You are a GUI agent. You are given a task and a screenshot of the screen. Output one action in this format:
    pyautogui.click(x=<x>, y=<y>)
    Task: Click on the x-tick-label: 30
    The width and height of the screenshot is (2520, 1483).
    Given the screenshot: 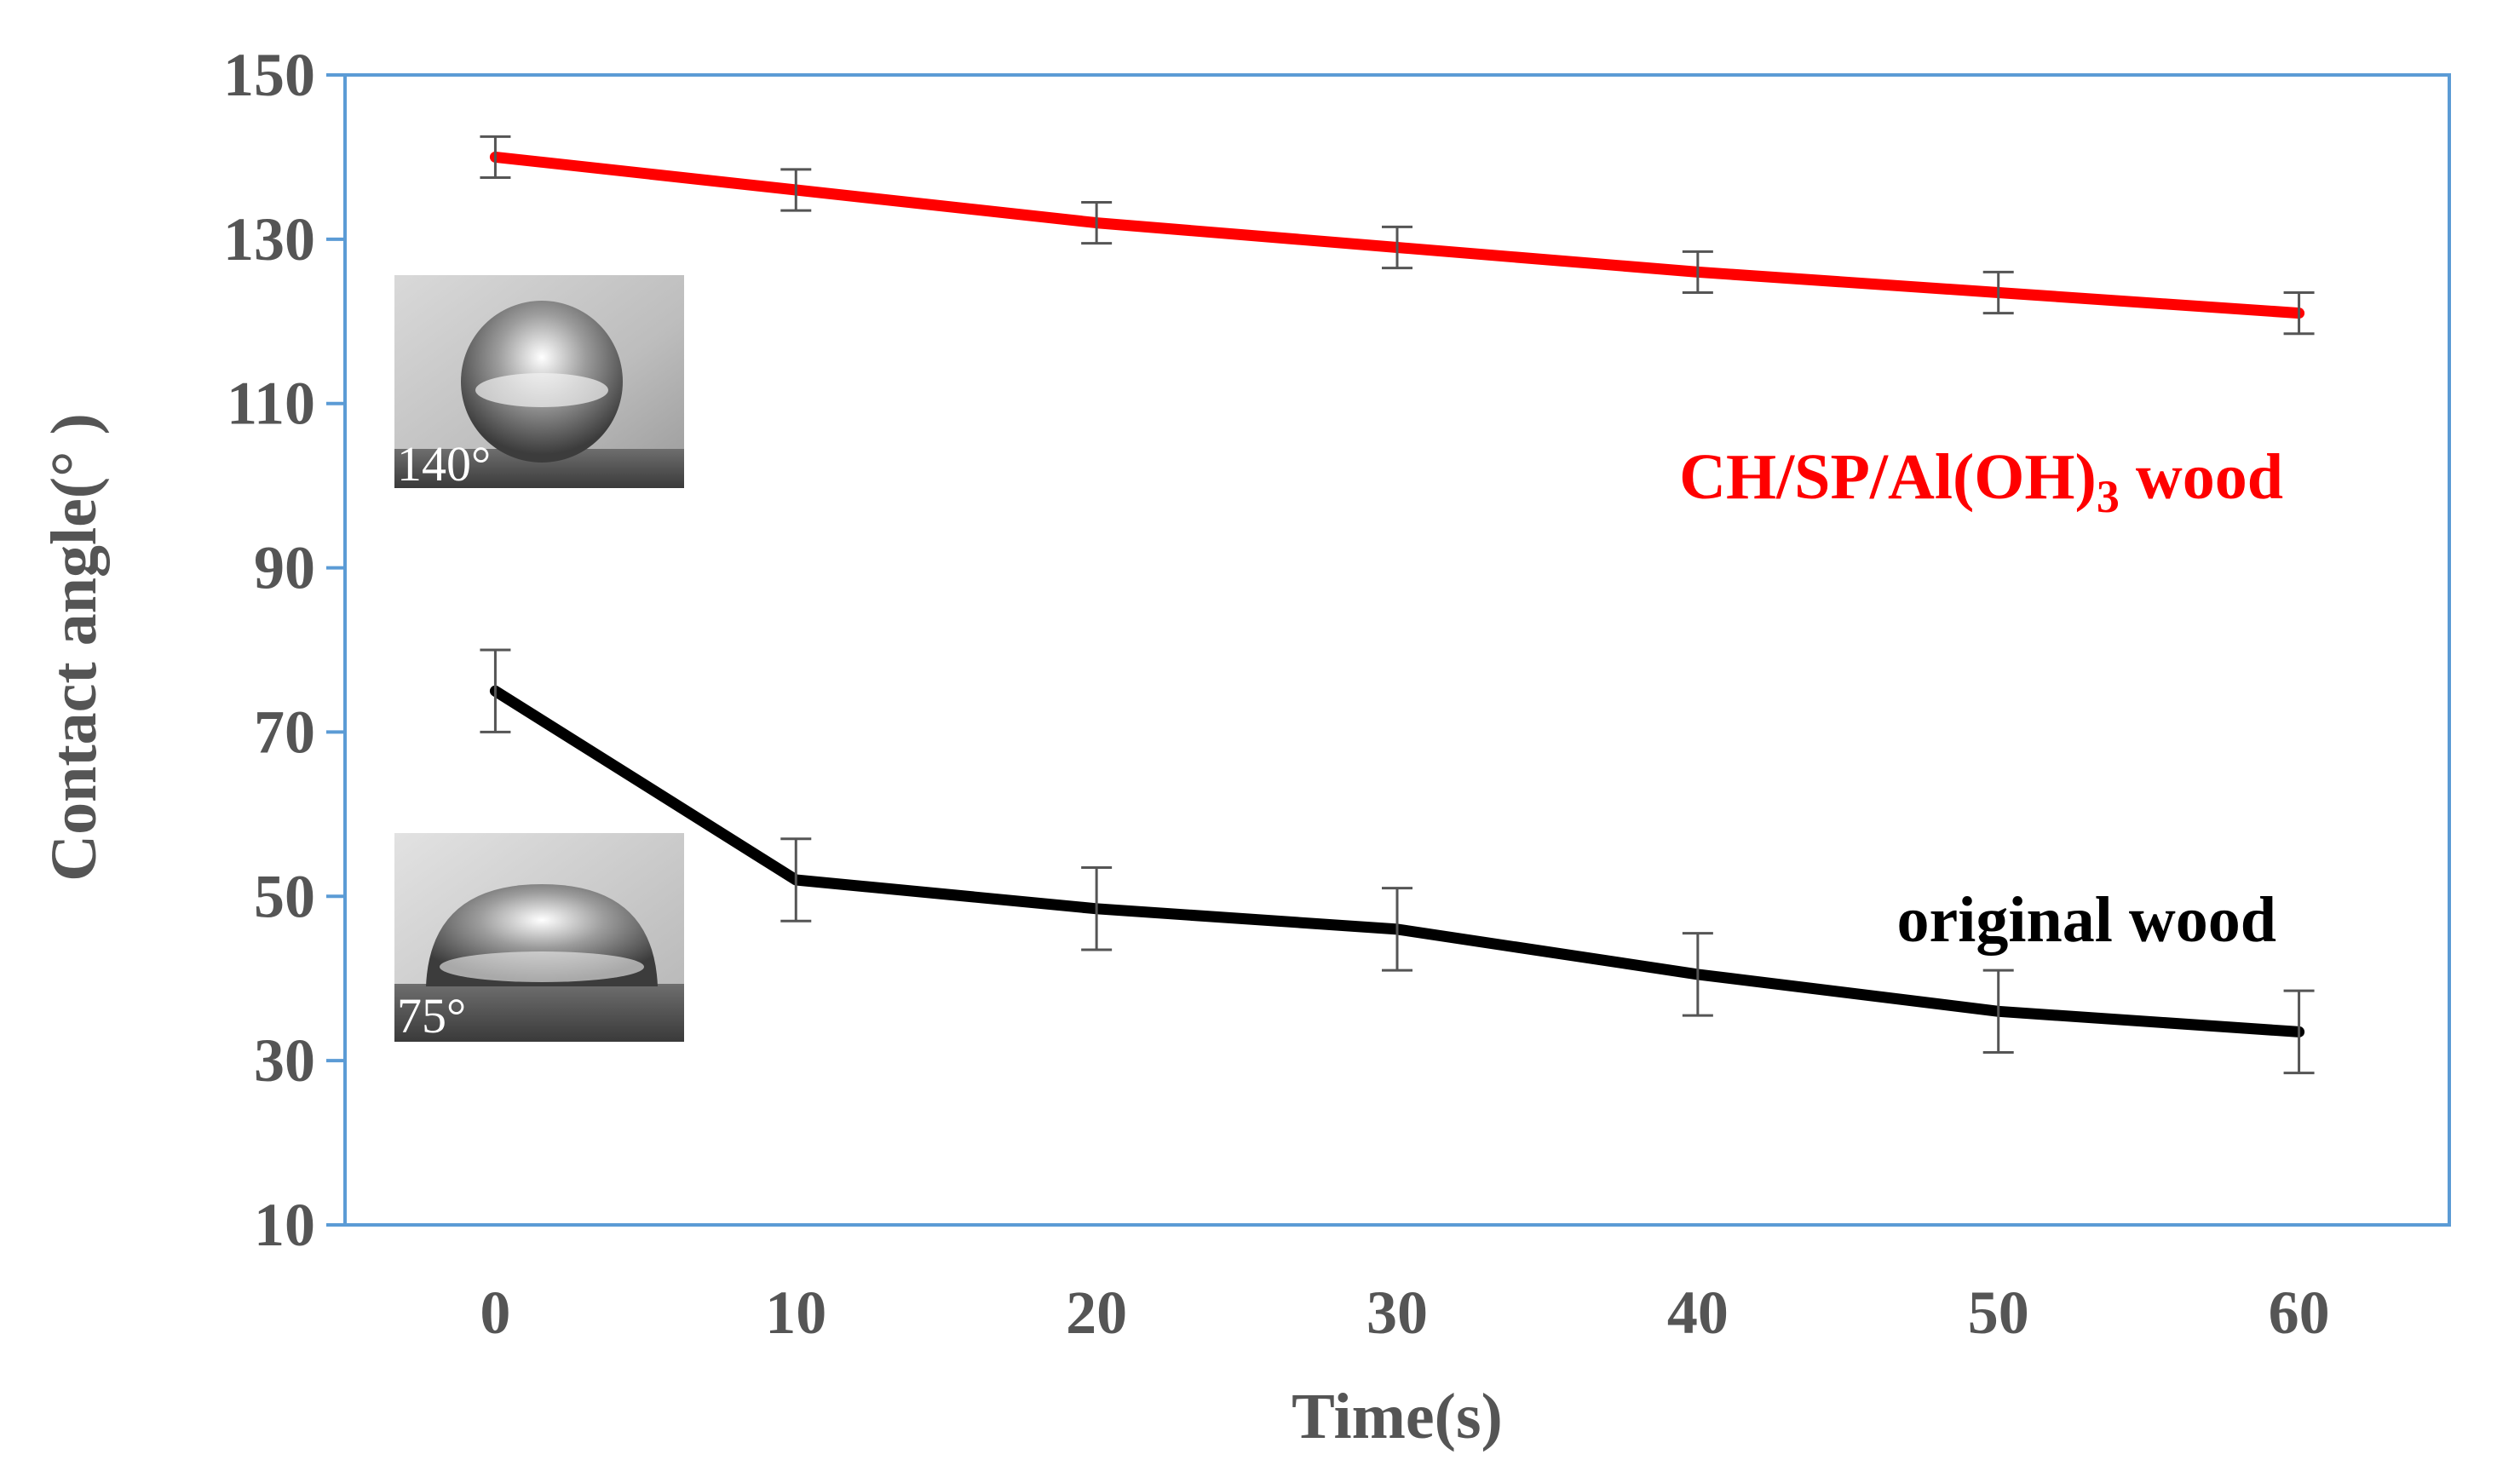 What is the action you would take?
    pyautogui.click(x=1397, y=1313)
    